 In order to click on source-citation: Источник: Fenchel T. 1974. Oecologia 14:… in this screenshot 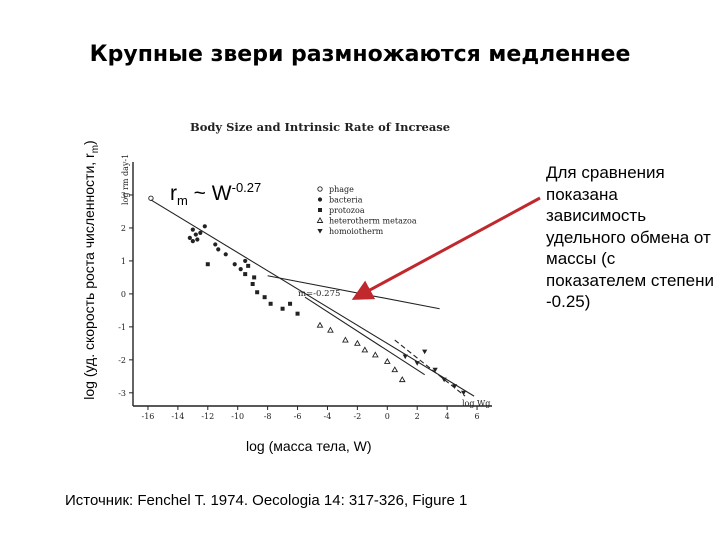, I will do `click(266, 500)`.